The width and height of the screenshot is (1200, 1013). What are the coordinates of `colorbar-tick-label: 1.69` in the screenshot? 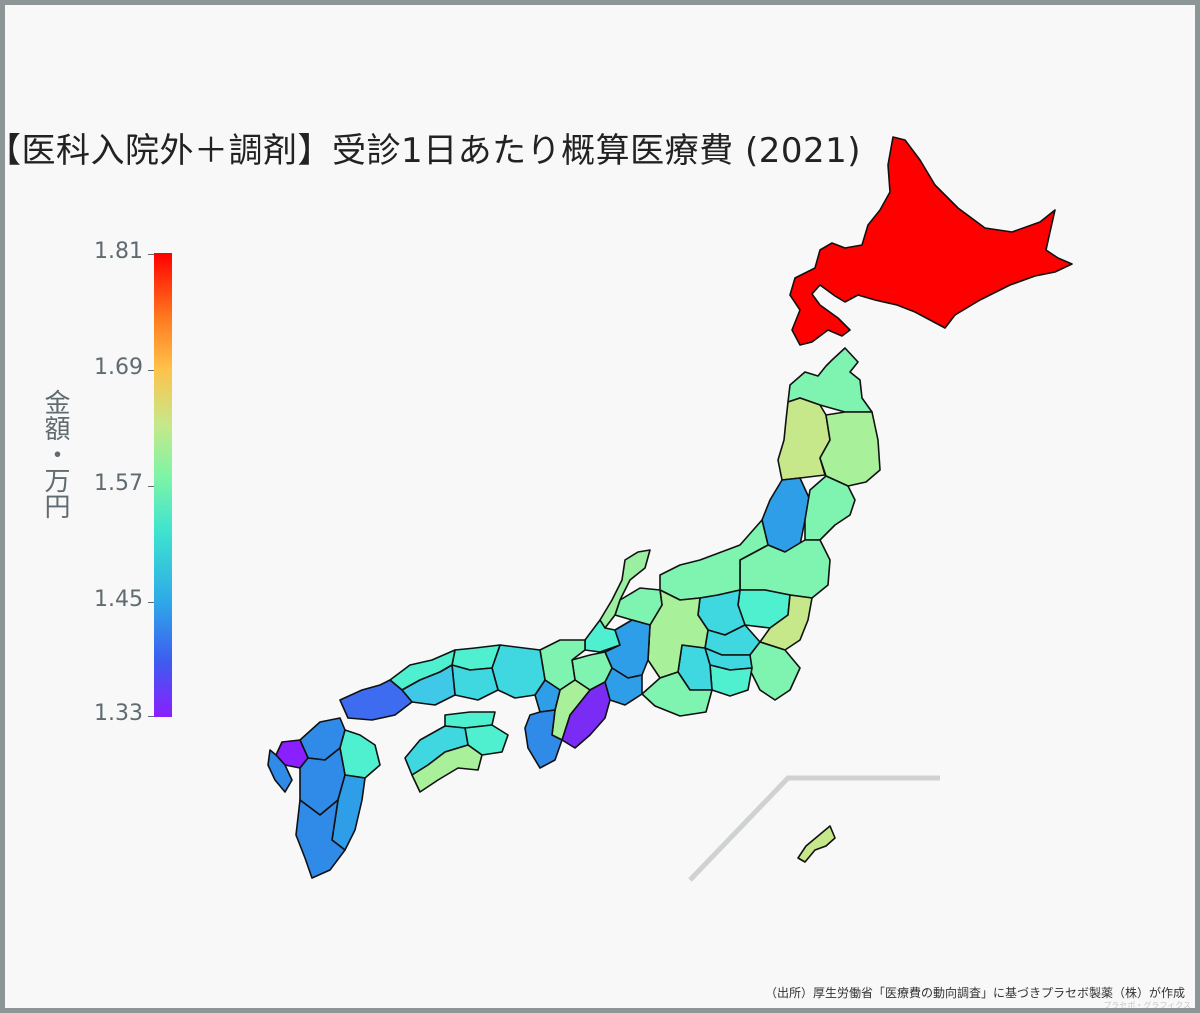 It's located at (118, 367).